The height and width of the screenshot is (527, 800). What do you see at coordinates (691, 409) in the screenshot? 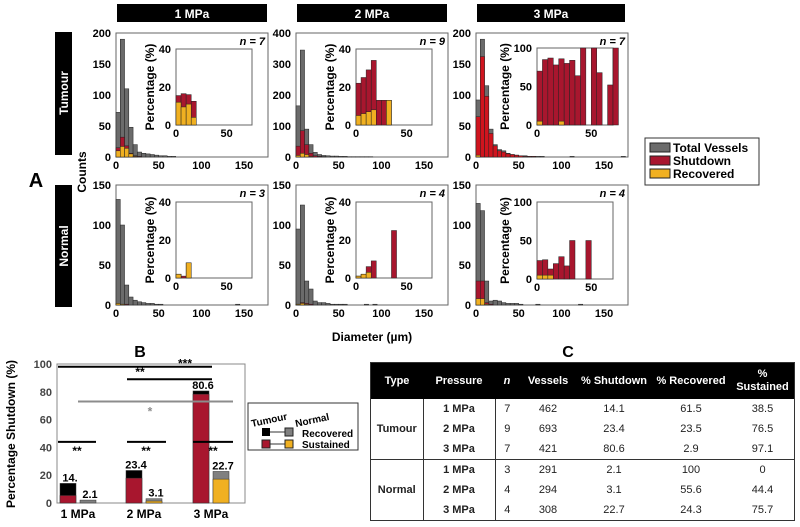
I see `table-cell-recovered: 61.5` at bounding box center [691, 409].